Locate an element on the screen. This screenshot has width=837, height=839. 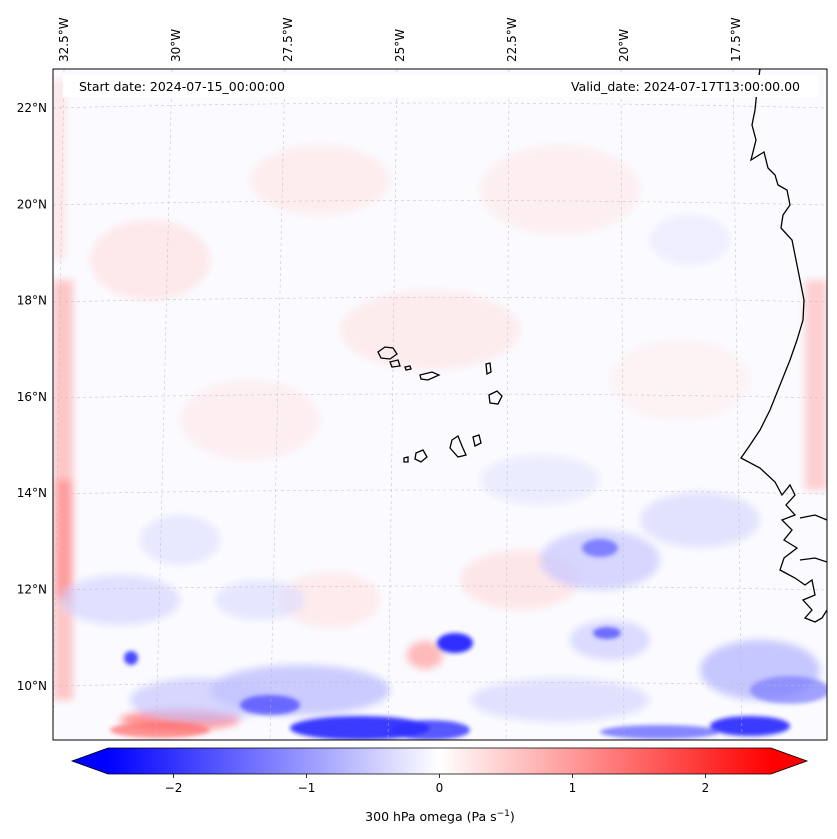
latitude-label: 12°N is located at coordinates (32, 590).